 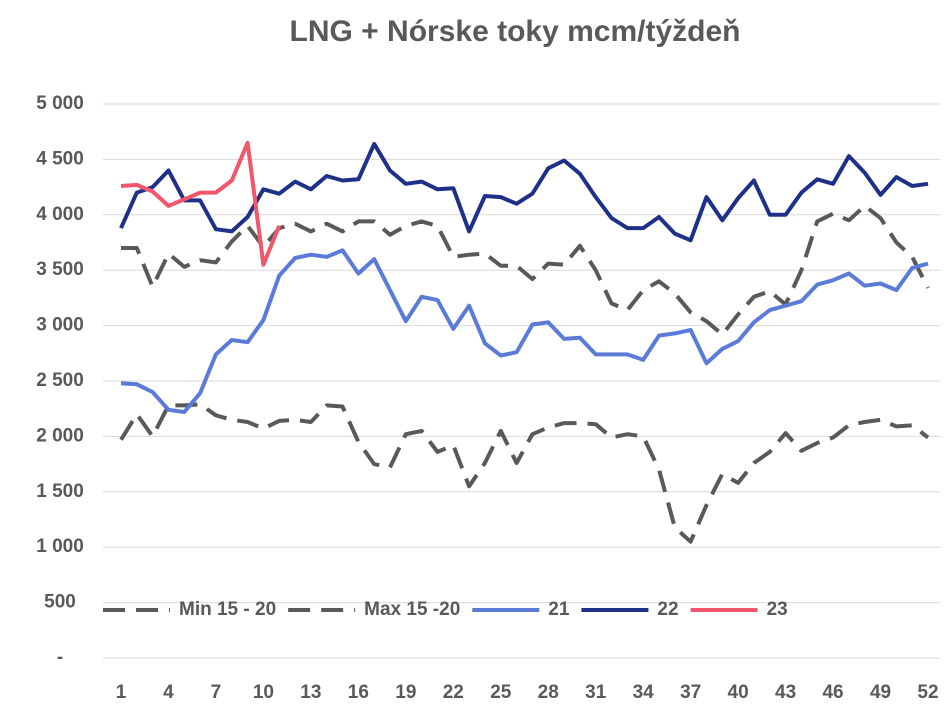 I want to click on x-tick-label: 10, so click(x=263, y=692).